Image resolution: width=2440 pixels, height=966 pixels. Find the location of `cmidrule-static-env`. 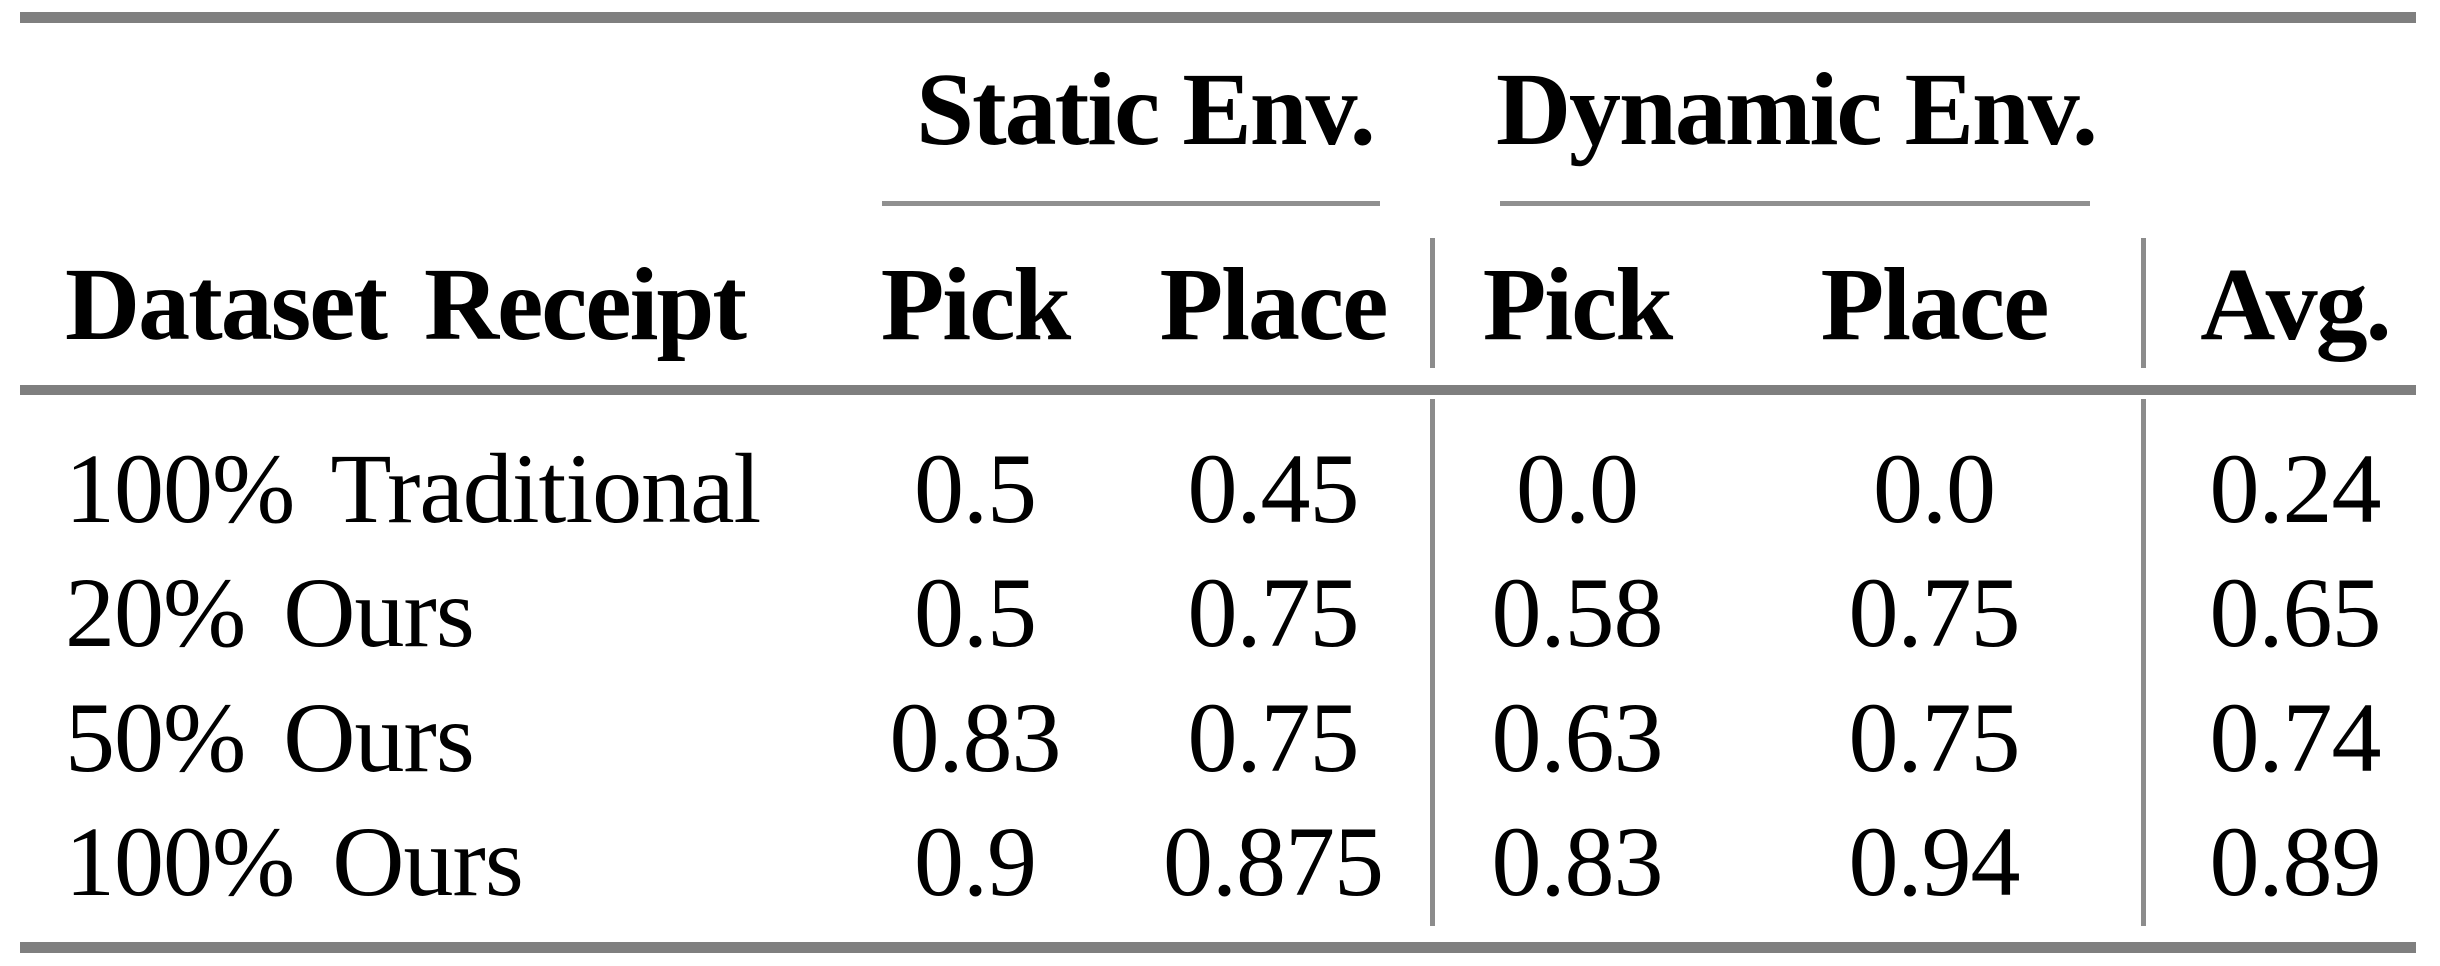

cmidrule-static-env is located at coordinates (1131, 203).